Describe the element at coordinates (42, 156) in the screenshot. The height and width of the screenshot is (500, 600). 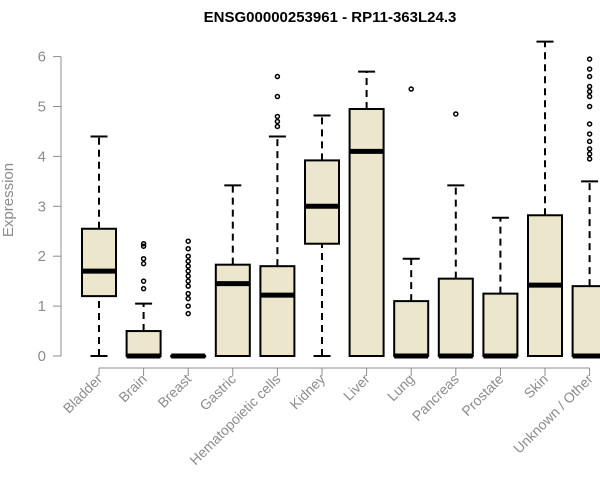
I see `y-tick-label: 4` at that location.